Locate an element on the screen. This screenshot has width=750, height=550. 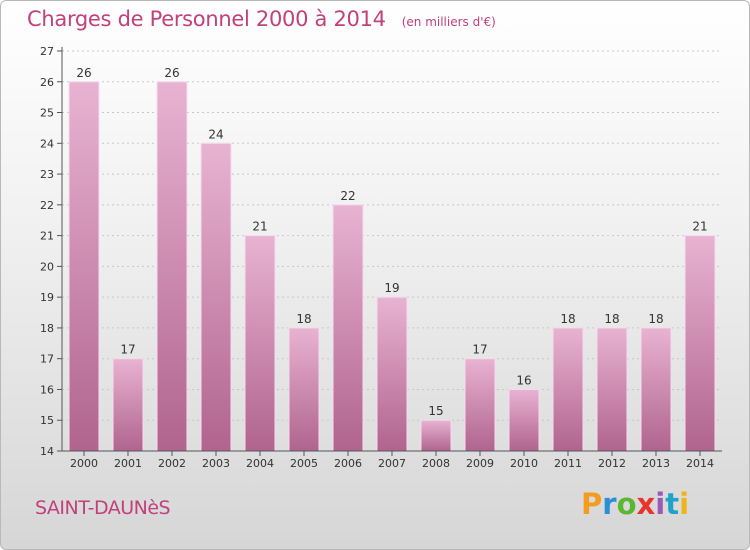
x-tick-label: 2010 is located at coordinates (524, 463).